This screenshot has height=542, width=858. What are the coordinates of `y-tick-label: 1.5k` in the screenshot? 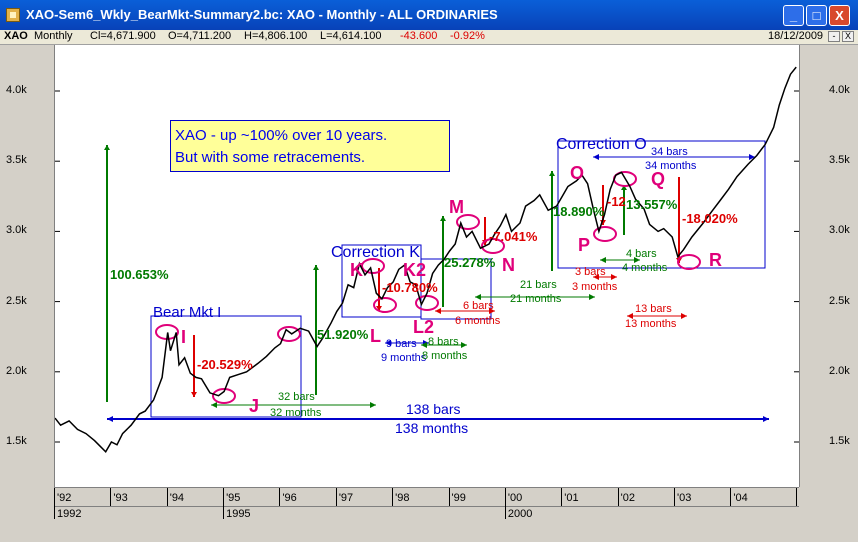 It's located at (16, 441).